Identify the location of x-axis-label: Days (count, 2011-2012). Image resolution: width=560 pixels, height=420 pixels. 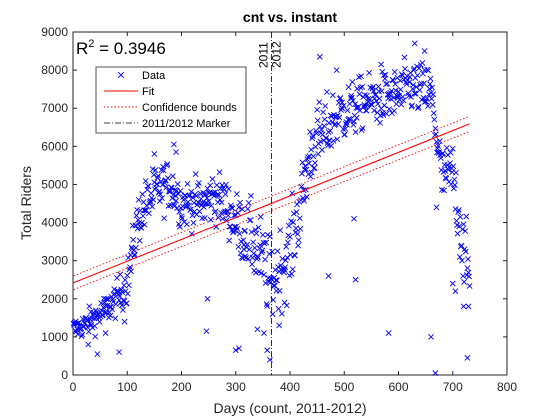
(289, 408).